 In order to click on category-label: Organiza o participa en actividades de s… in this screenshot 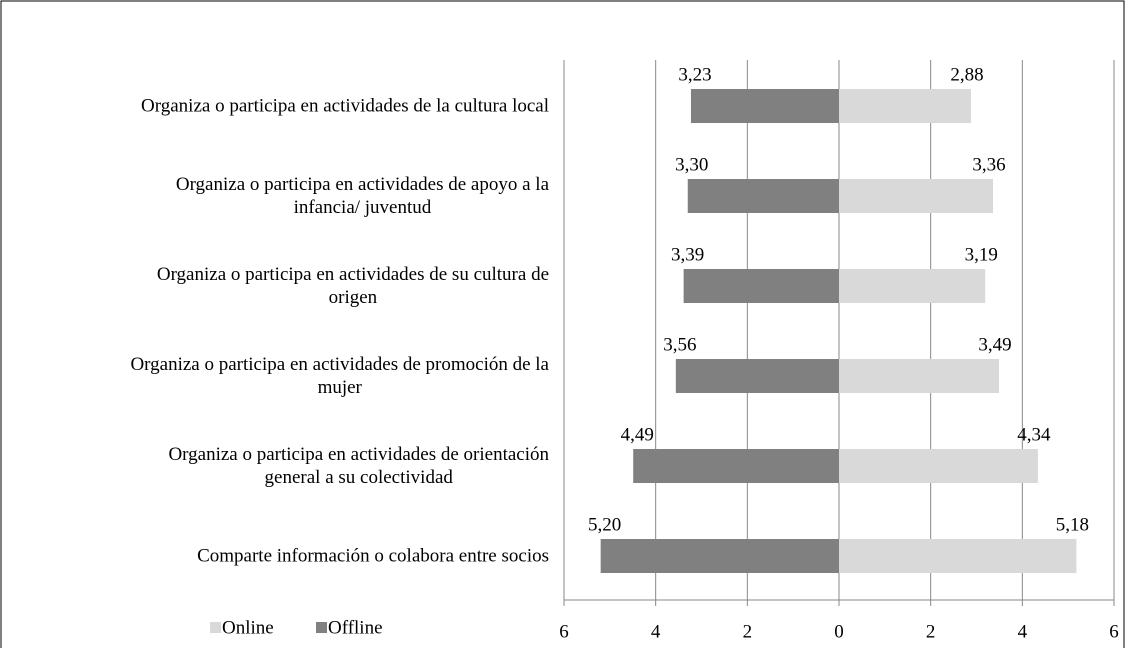, I will do `click(352, 286)`.